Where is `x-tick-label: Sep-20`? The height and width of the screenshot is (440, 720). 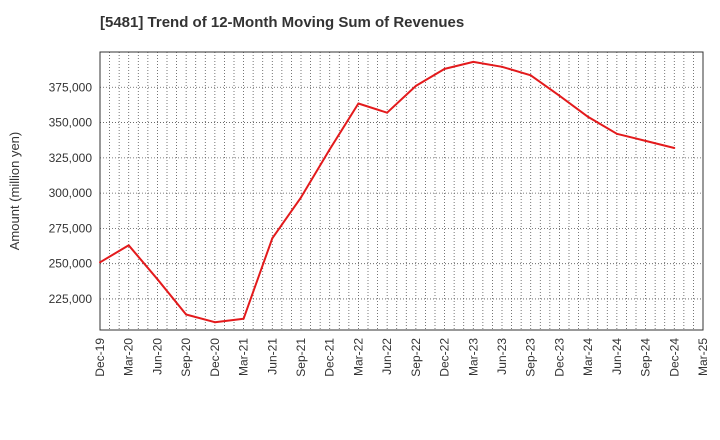
x-tick-label: Sep-20 is located at coordinates (186, 357).